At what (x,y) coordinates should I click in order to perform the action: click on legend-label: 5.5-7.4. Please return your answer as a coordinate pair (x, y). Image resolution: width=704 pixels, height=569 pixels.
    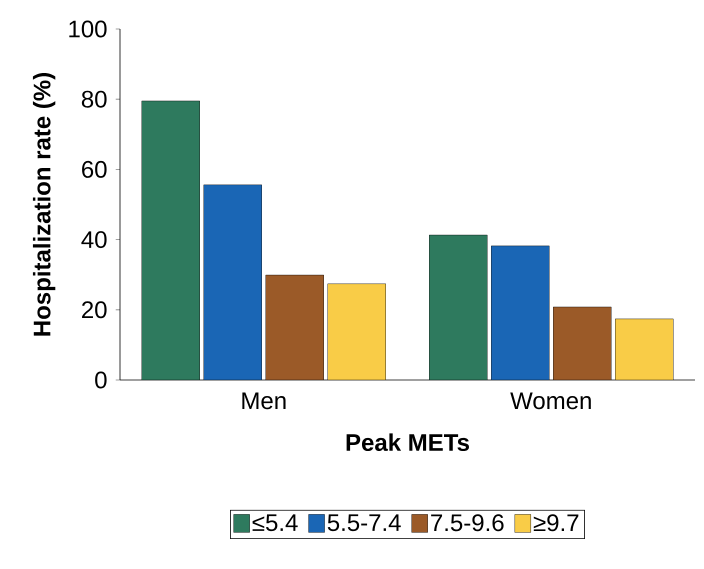
    Looking at the image, I should click on (364, 523).